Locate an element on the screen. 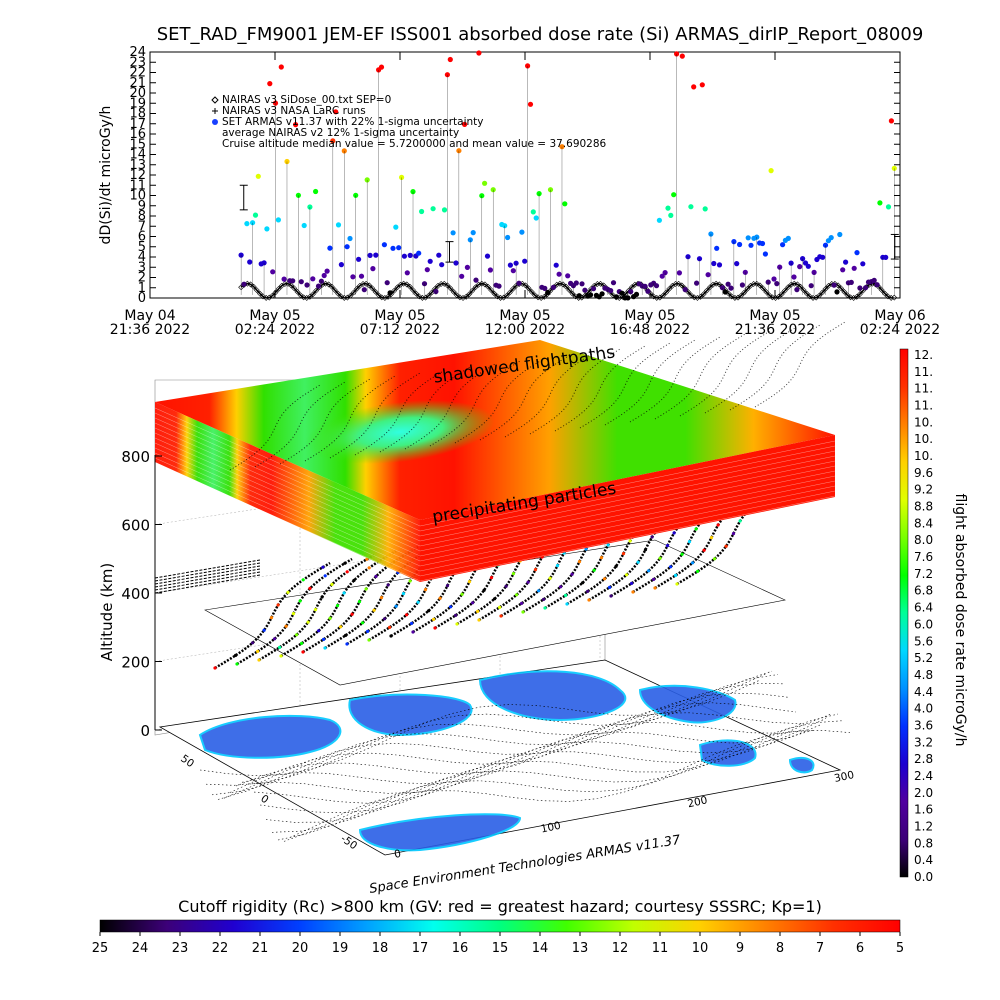 The image size is (1000, 1000). y-tick-label: 3 is located at coordinates (142, 267).